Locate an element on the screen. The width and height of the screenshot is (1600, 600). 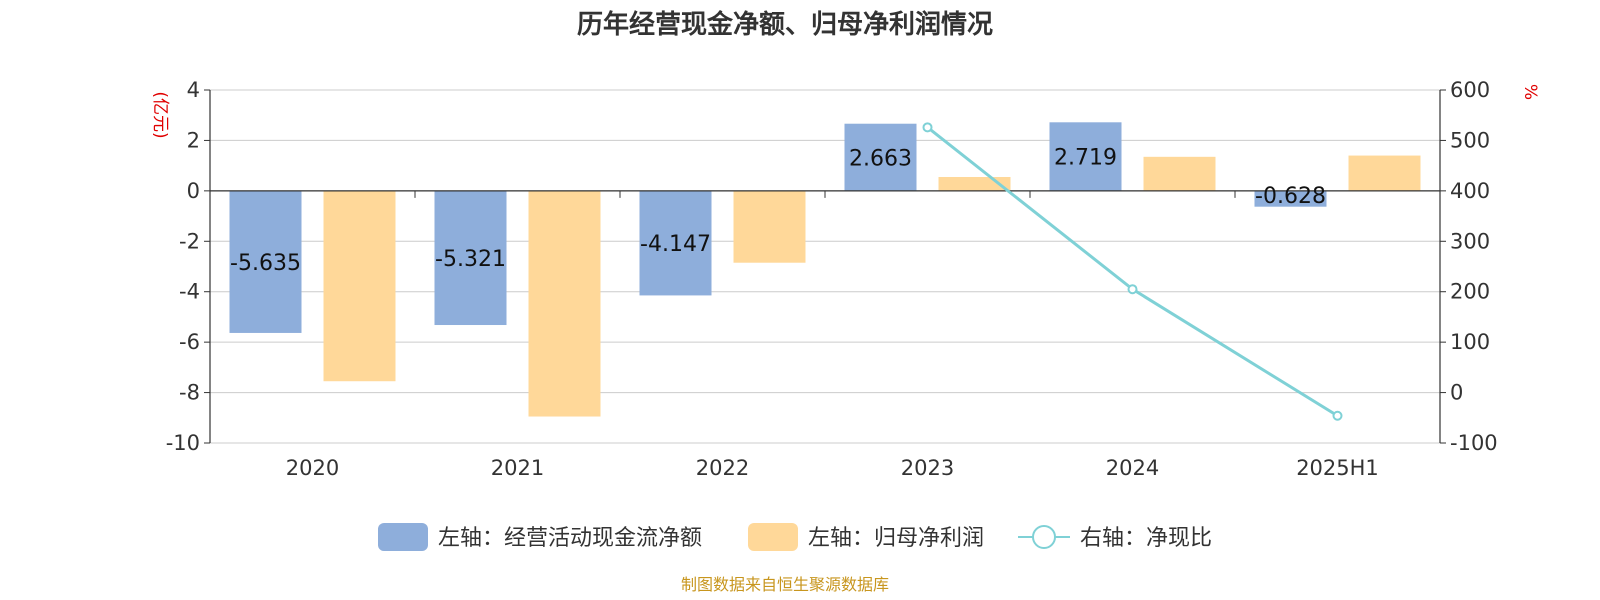
data-label: 2.663 is located at coordinates (880, 158).